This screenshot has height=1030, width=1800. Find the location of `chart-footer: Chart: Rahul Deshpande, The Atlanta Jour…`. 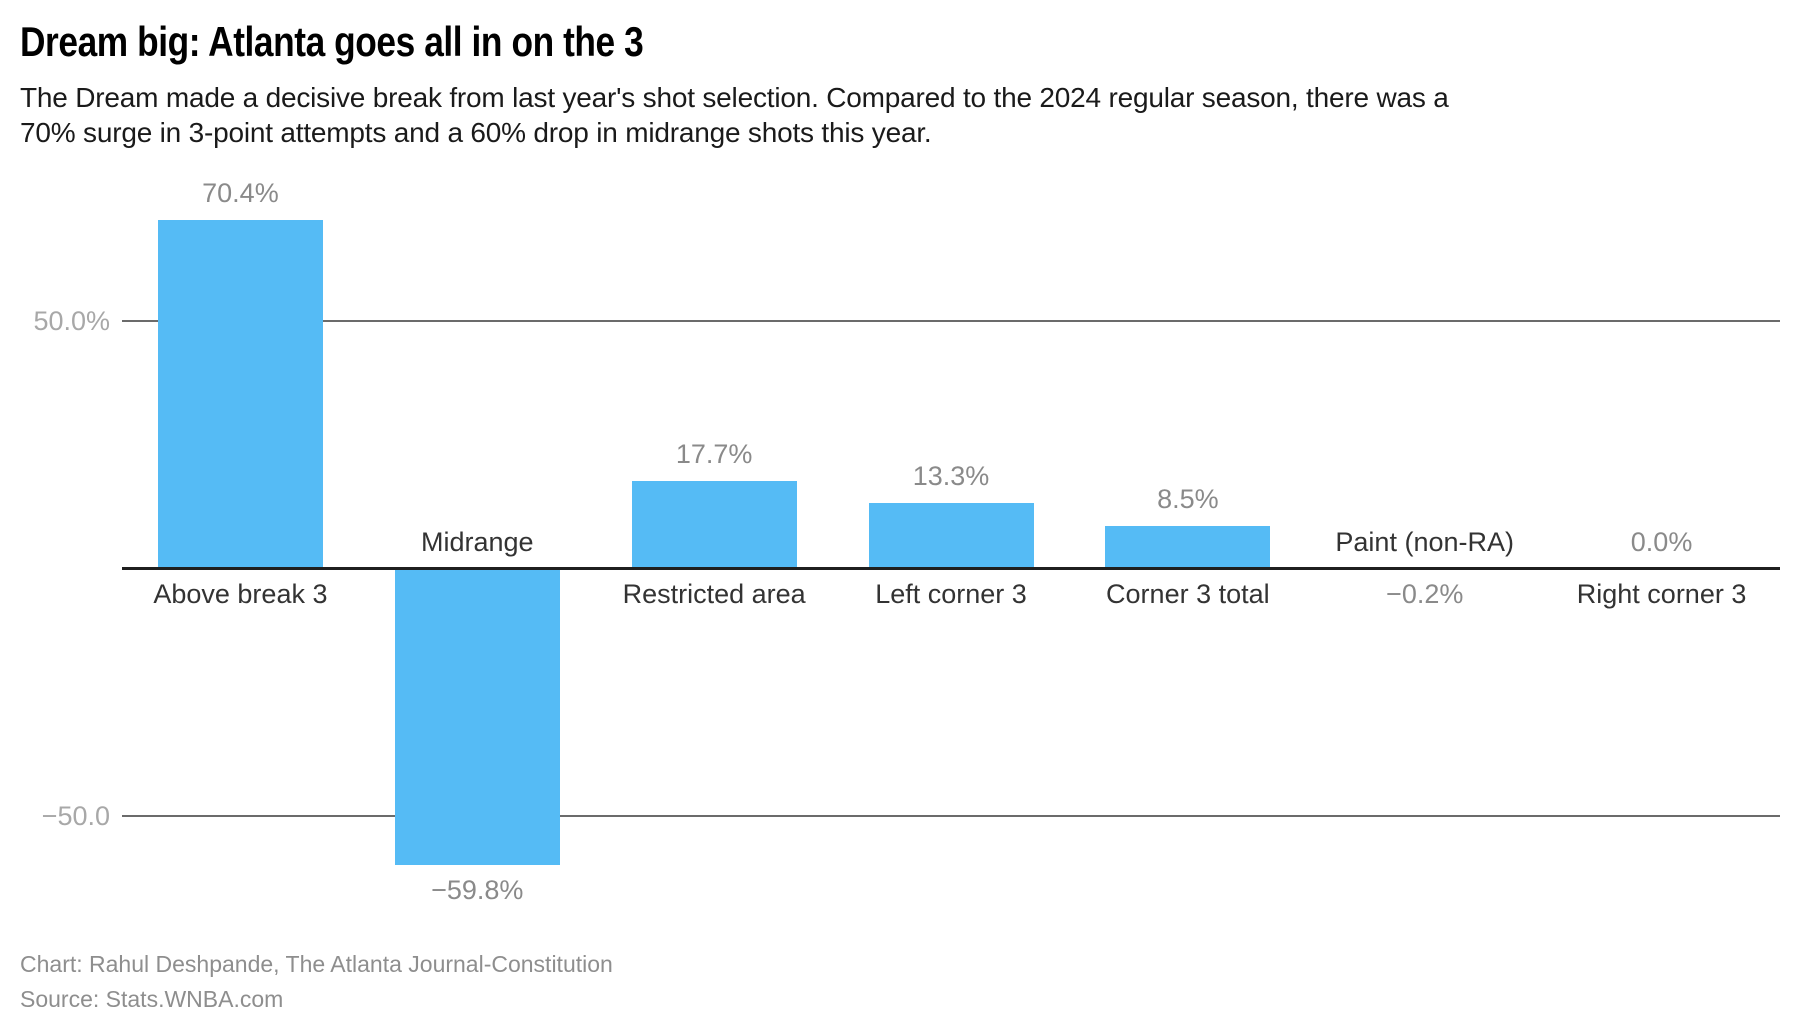

chart-footer: Chart: Rahul Deshpande, The Atlanta Jour… is located at coordinates (316, 982).